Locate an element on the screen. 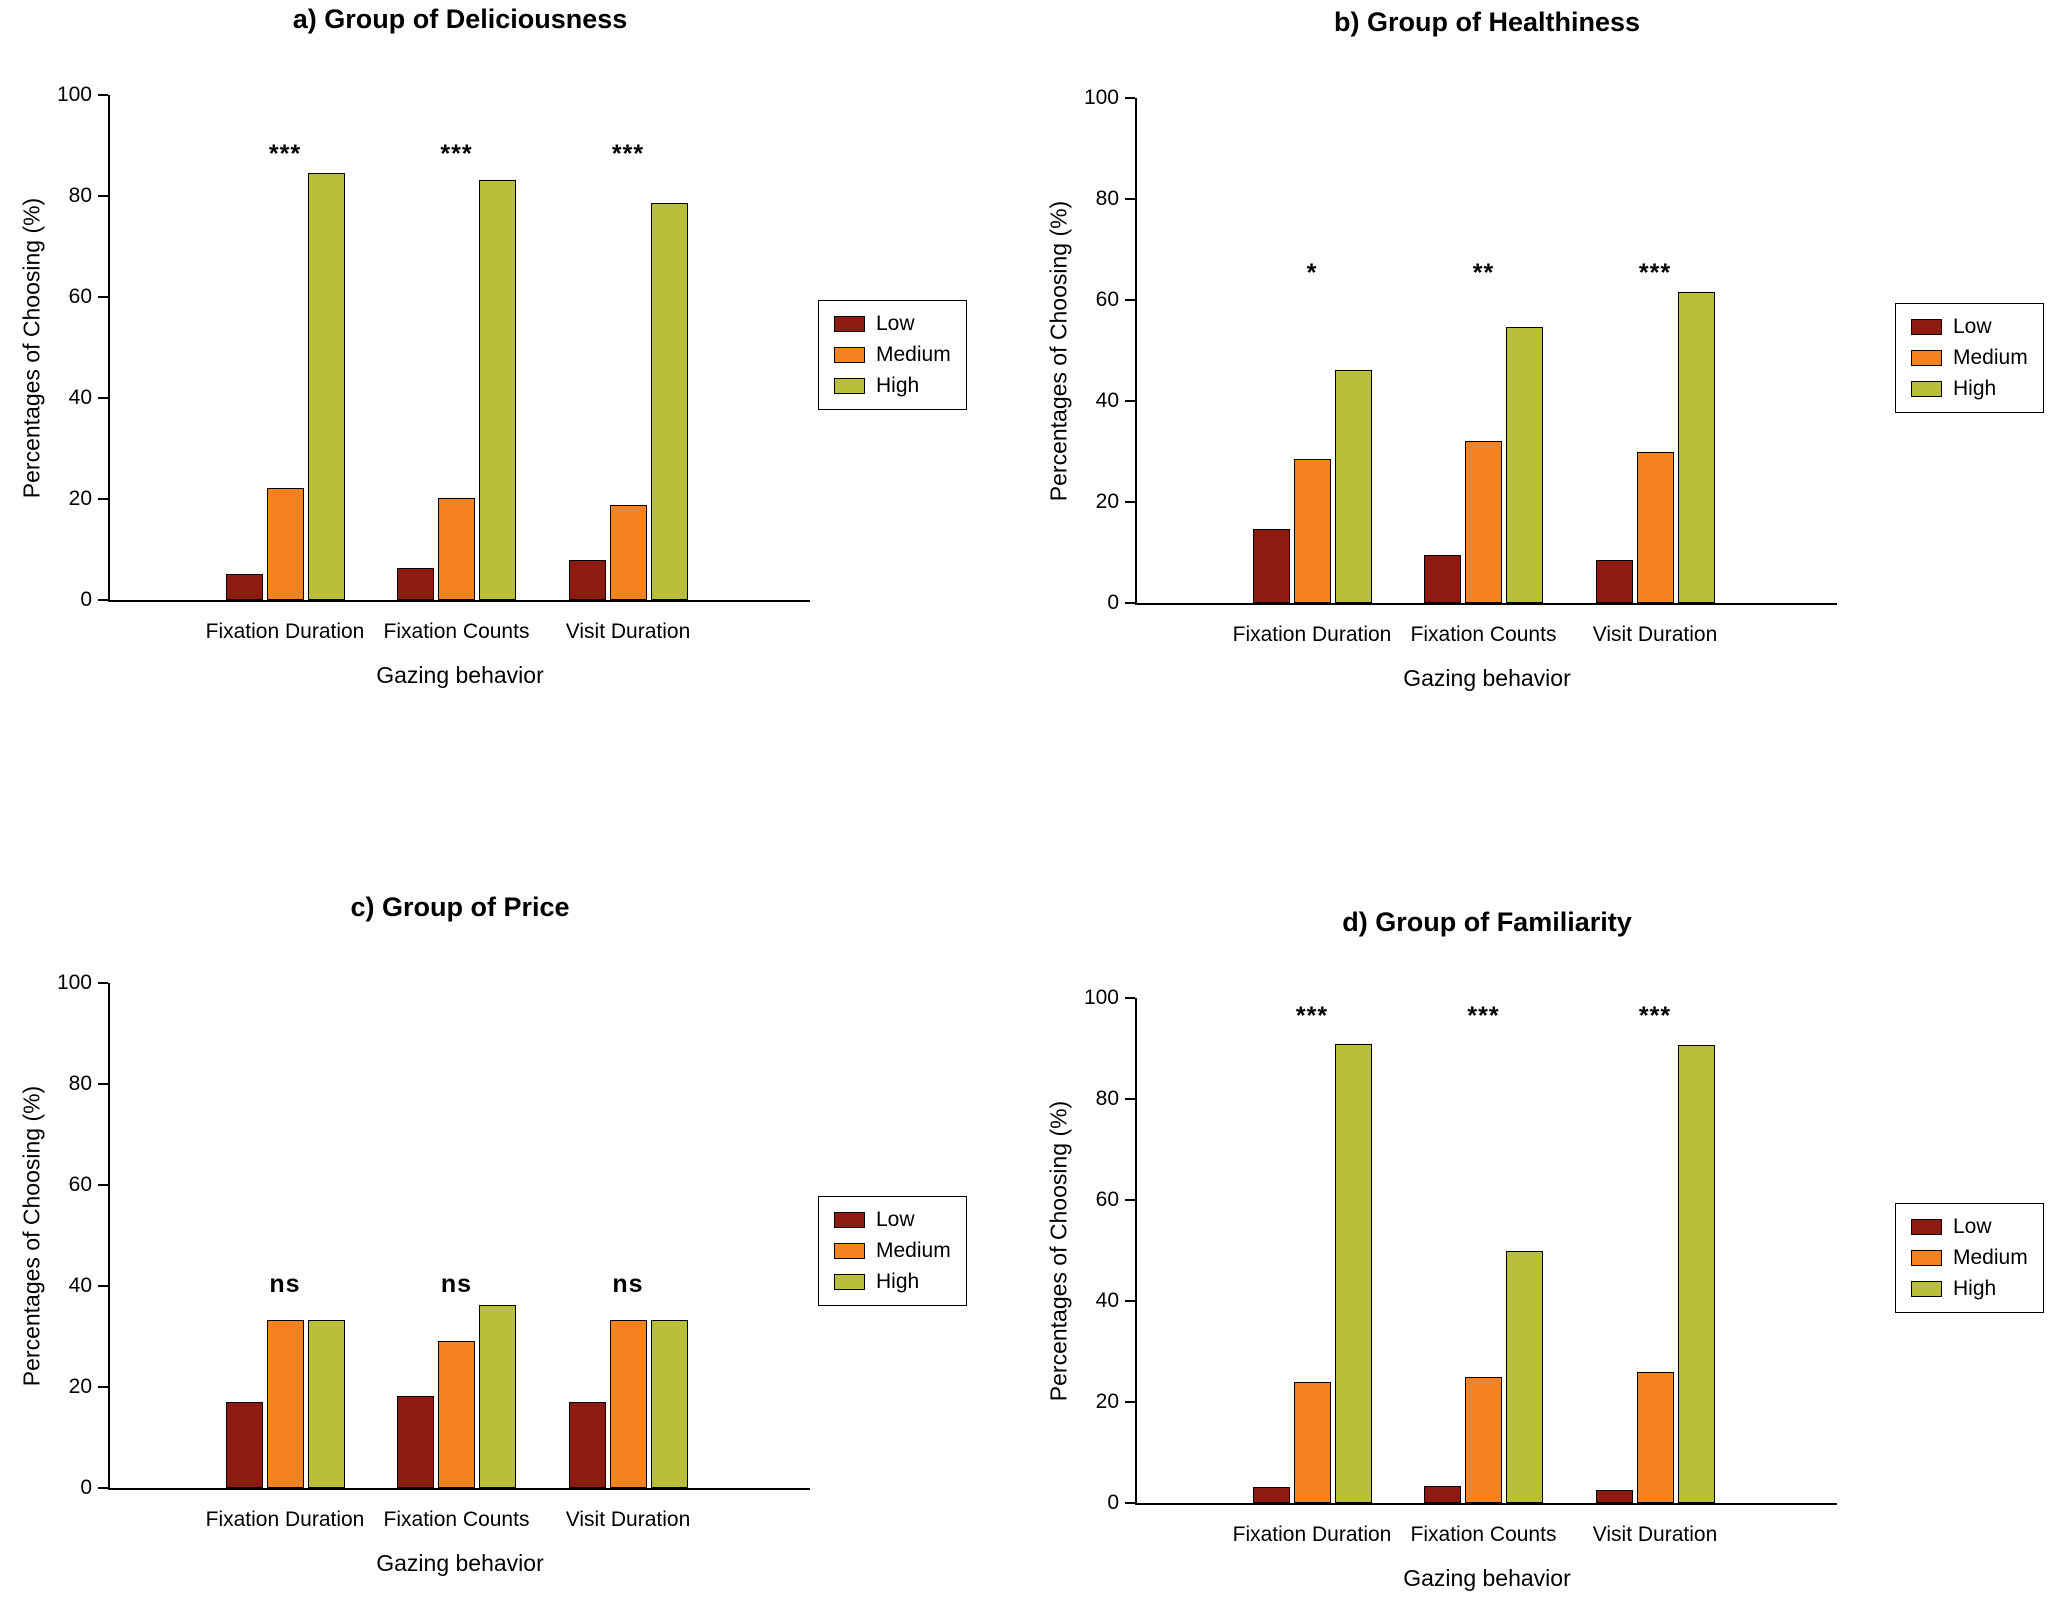 This screenshot has width=2053, height=1609. chart-title-d: d) Group of Familiarity is located at coordinates (1487, 922).